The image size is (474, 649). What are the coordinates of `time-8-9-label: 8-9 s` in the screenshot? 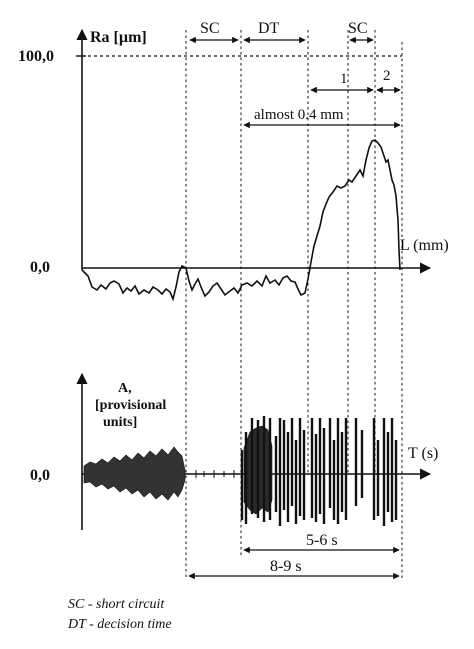 It's located at (286, 566).